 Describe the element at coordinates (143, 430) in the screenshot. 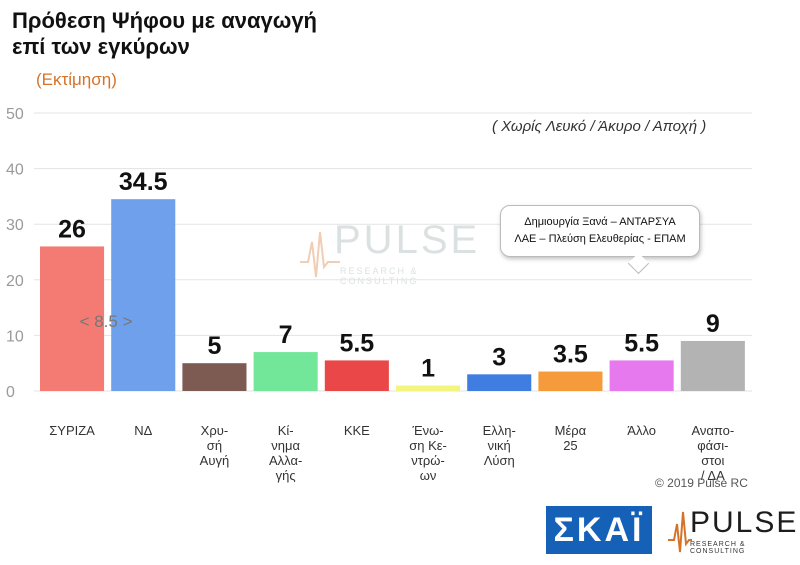

I see `category-label: ΝΔ` at that location.